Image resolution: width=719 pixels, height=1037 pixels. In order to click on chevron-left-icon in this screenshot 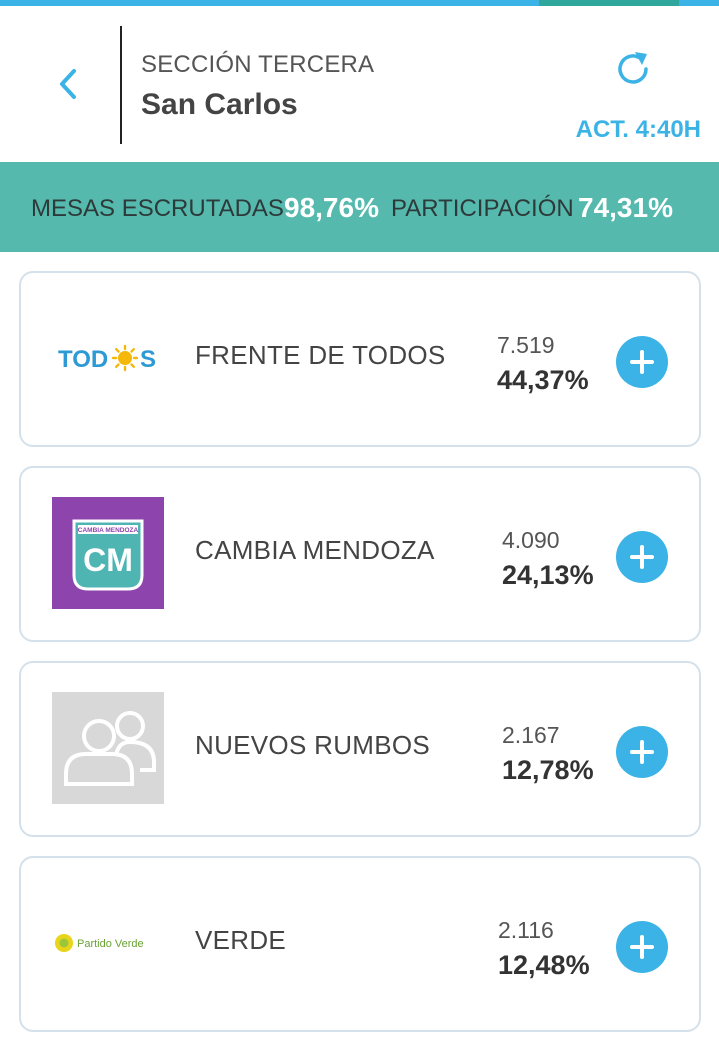, I will do `click(68, 84)`.